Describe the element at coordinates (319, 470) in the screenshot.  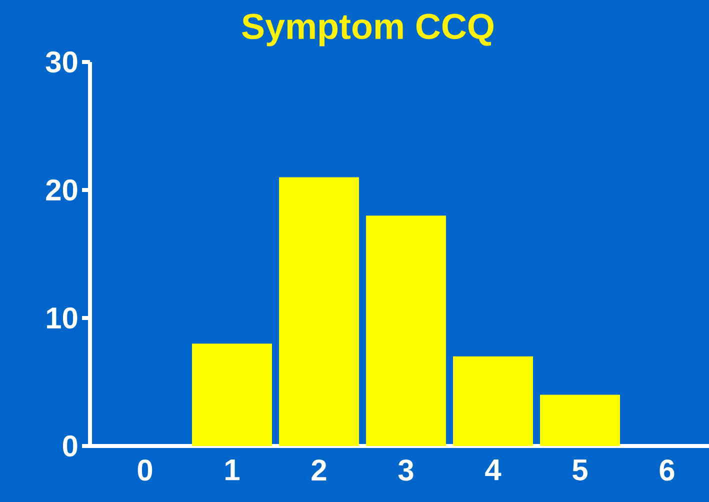
I see `x-tick-label: 2` at that location.